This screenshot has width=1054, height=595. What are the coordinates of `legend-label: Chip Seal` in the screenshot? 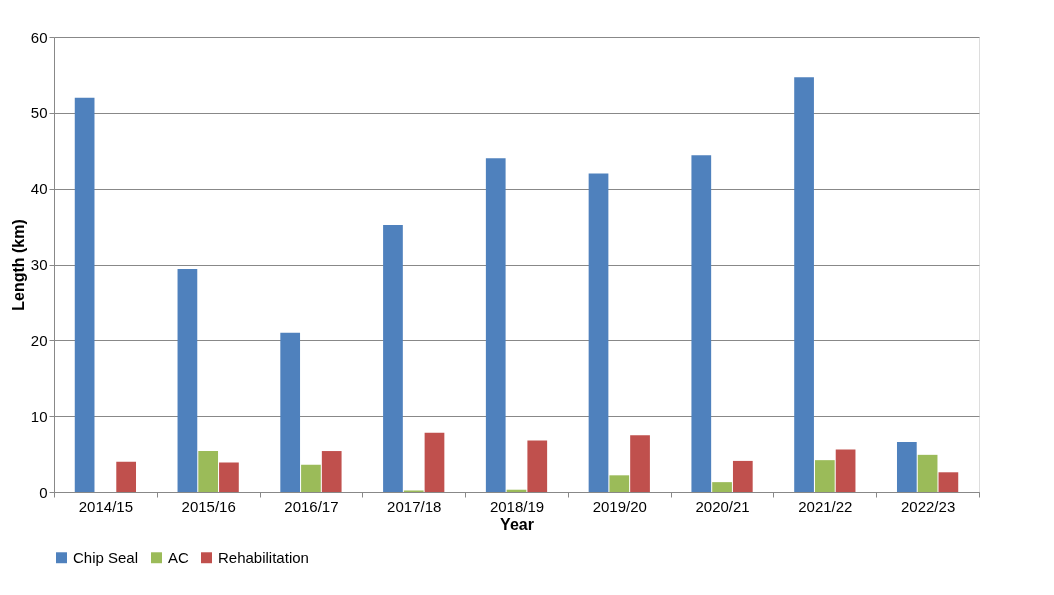 It's located at (106, 557).